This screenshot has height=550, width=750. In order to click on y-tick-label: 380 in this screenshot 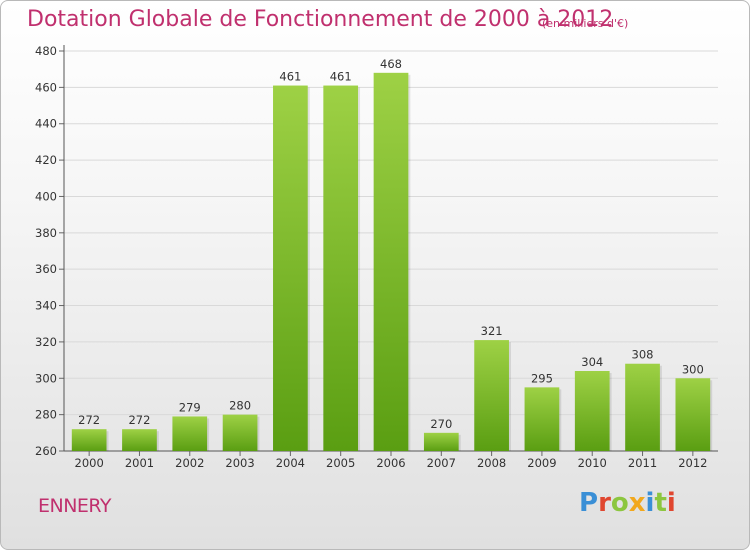, I will do `click(46, 233)`.